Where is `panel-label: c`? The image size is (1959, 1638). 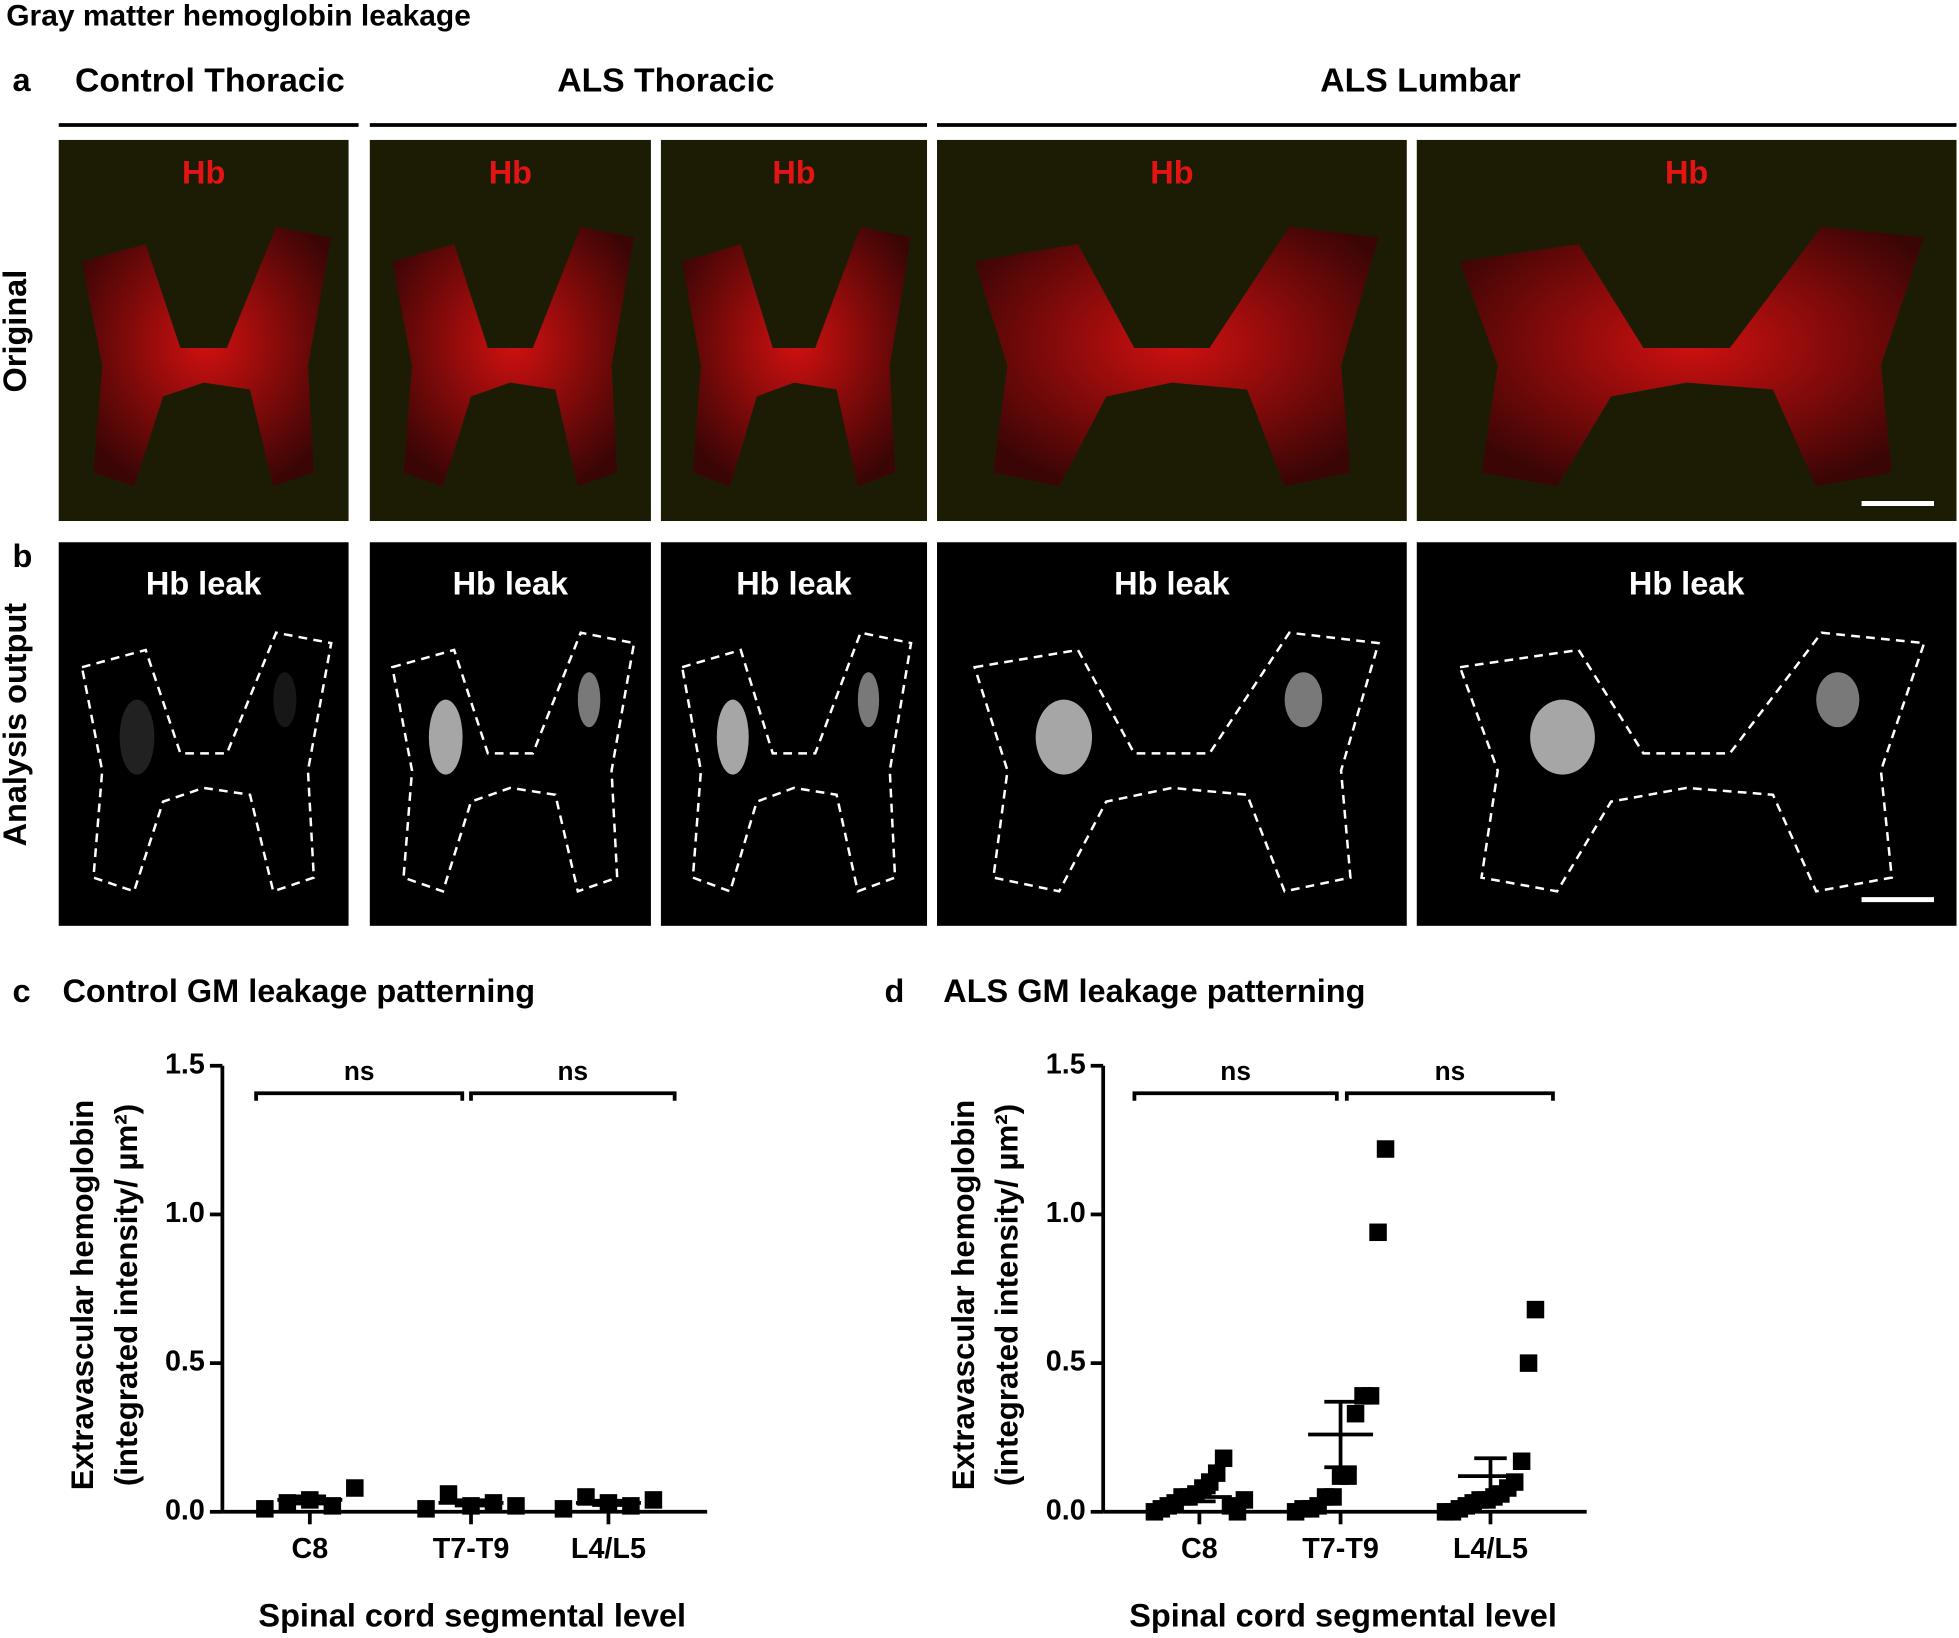
panel-label: c is located at coordinates (21, 991).